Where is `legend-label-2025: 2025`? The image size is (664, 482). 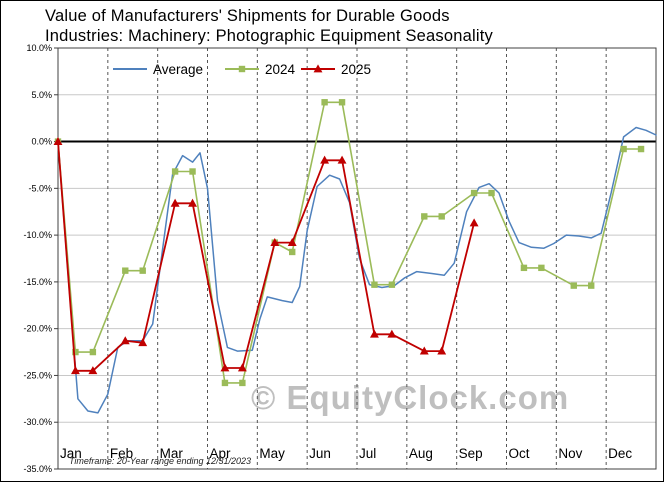
legend-label-2025: 2025 is located at coordinates (356, 69).